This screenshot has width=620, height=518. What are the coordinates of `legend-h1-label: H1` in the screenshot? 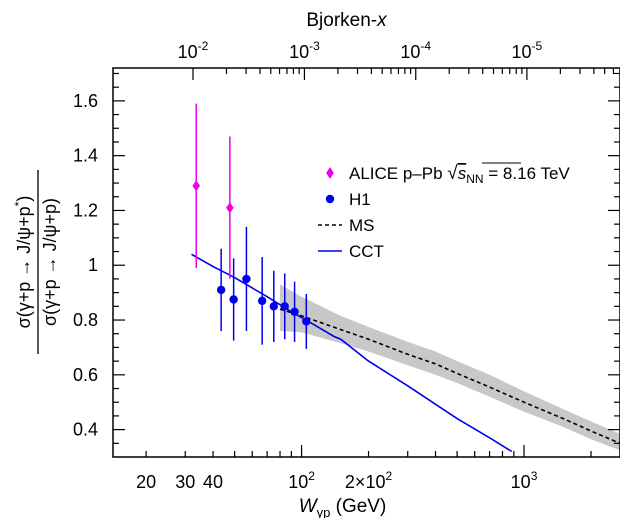 It's located at (360, 199).